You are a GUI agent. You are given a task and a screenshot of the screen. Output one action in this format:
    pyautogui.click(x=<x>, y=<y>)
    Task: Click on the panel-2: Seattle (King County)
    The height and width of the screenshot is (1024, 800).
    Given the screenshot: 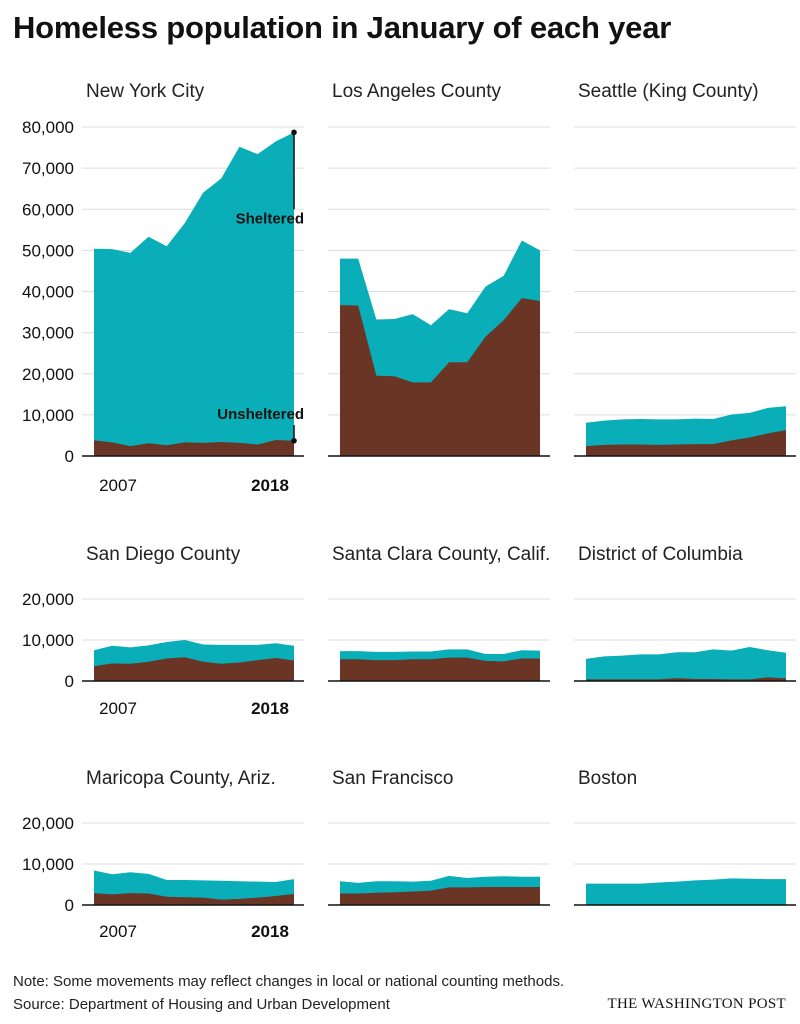 What is the action you would take?
    pyautogui.click(x=685, y=269)
    